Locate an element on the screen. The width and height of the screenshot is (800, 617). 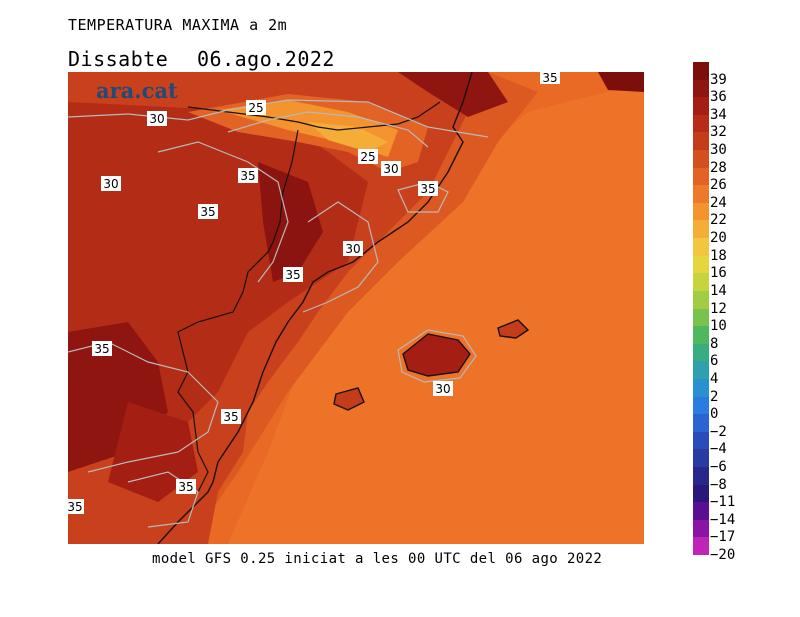
color-scale-label: 14 is located at coordinates (718, 290).